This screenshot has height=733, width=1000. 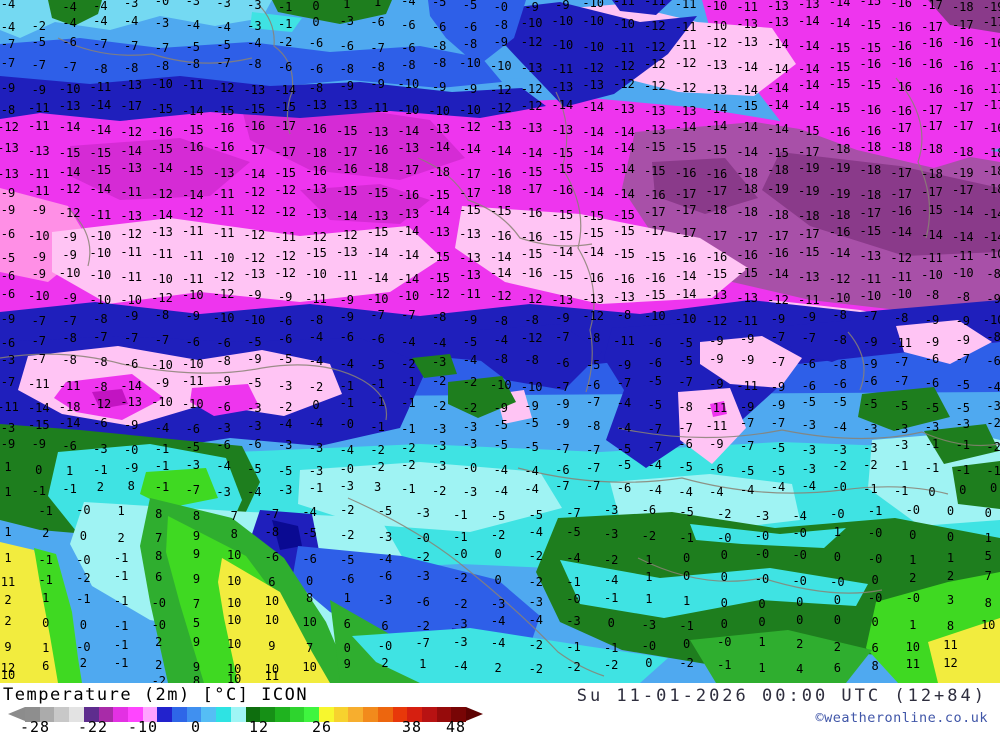 What do you see at coordinates (247, 261) in the screenshot?
I see `region-pale-pink-central-west` at bounding box center [247, 261].